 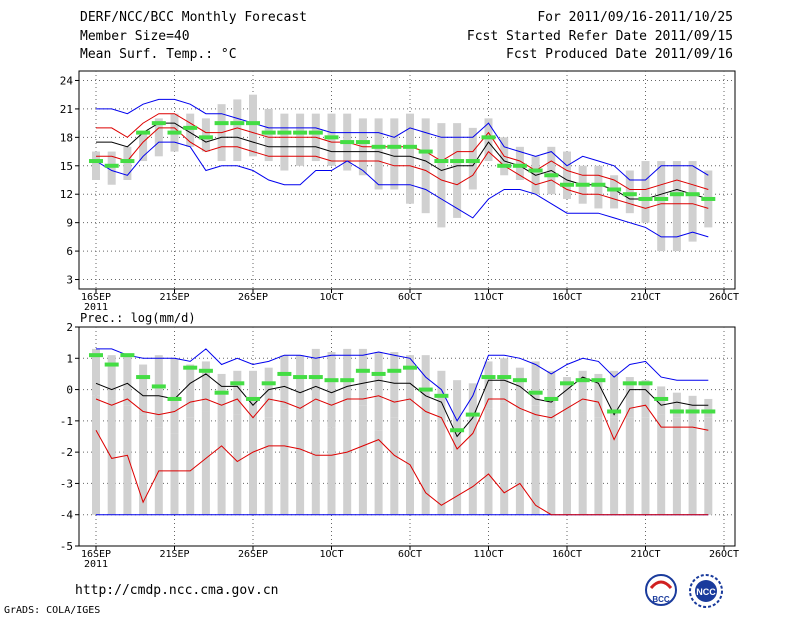 I want to click on forecast-period: For 2011/09/16-2011/10/25, so click(x=635, y=17).